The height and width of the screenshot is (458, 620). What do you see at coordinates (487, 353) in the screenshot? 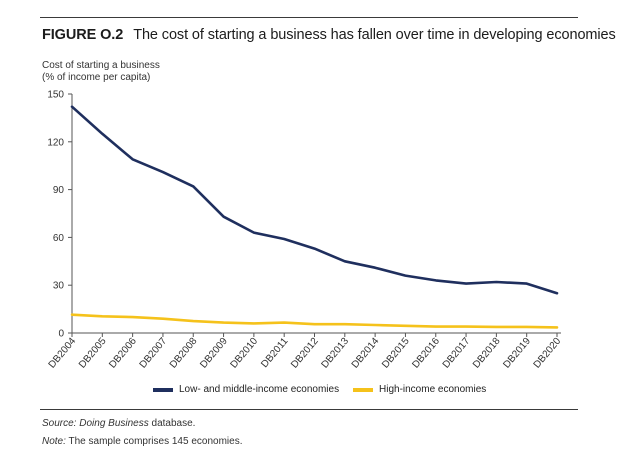
I see `x-tick-label: DB2018` at bounding box center [487, 353].